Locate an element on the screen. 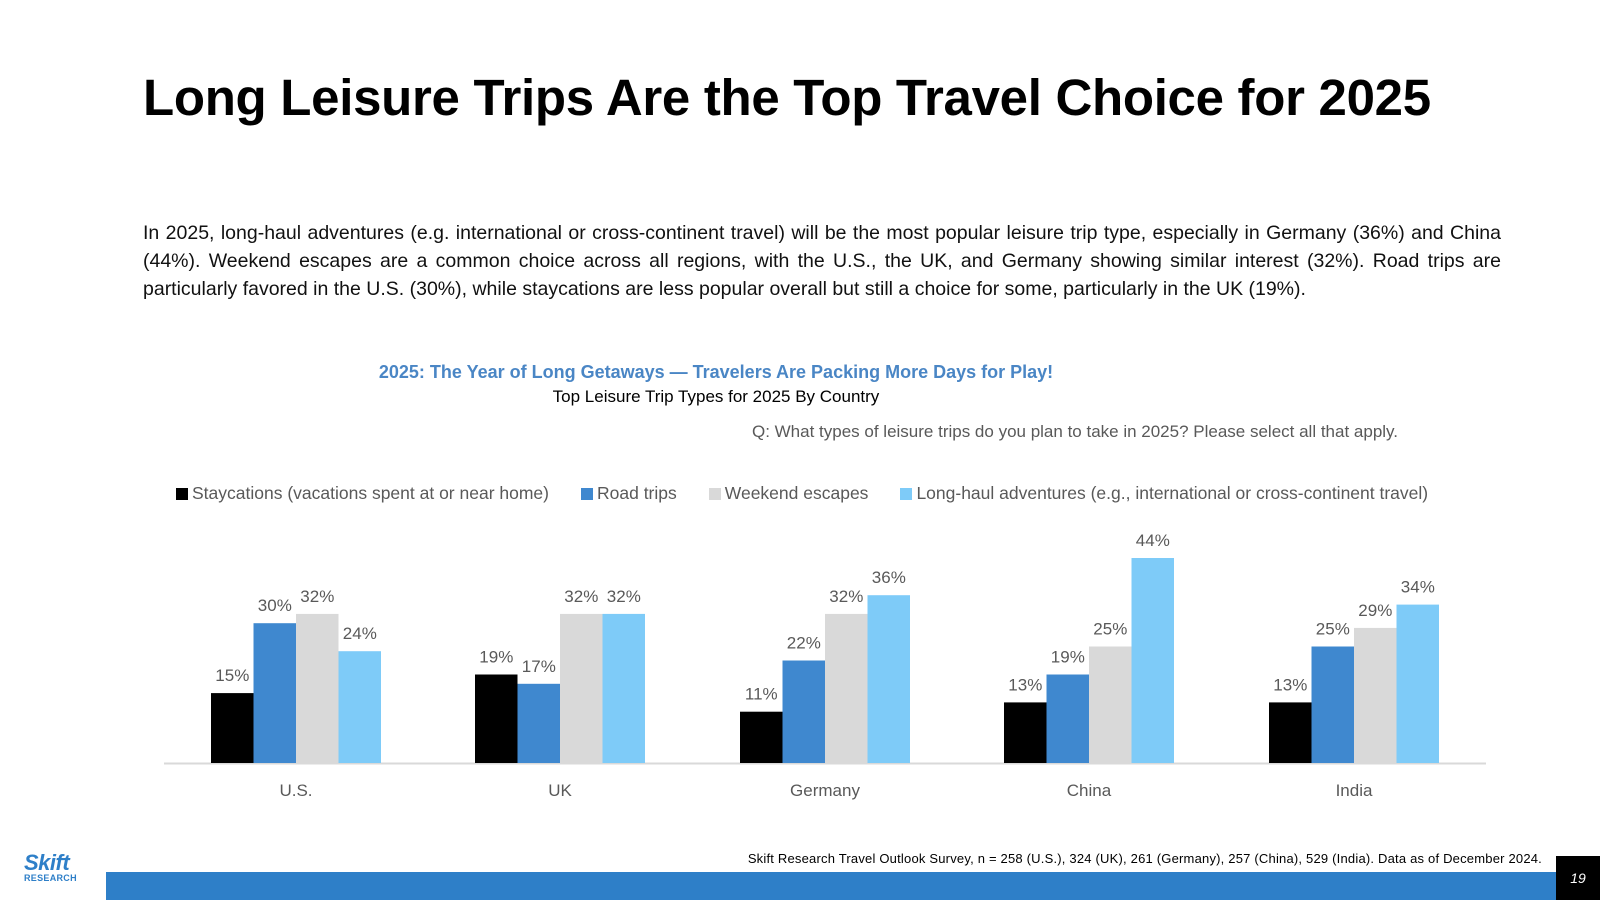 The width and height of the screenshot is (1600, 900). logo-wordmark: Skift is located at coordinates (47, 862).